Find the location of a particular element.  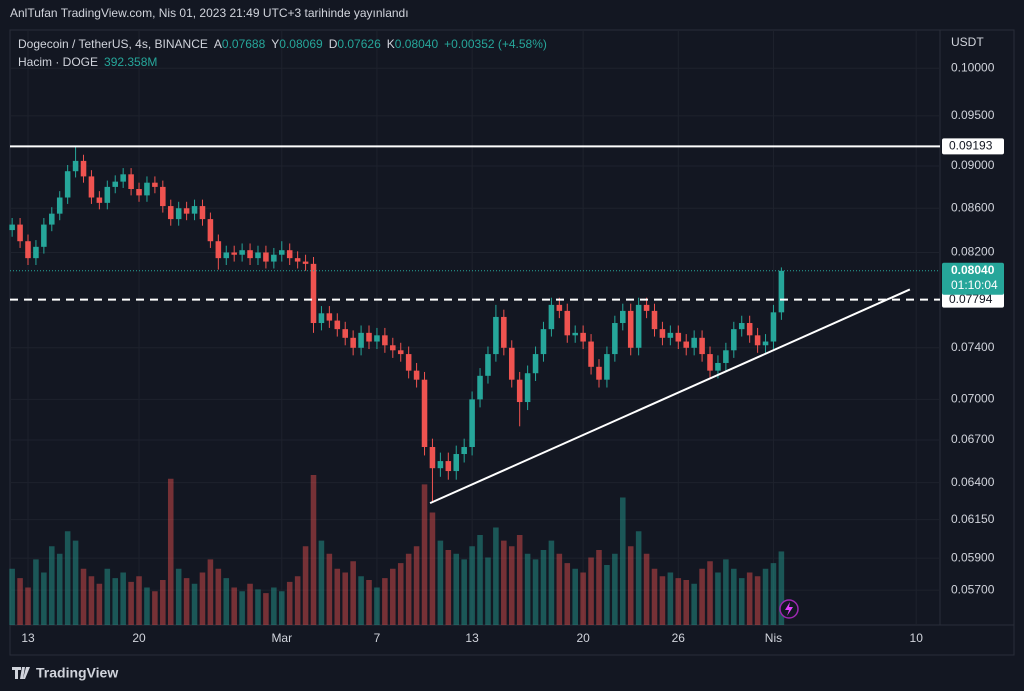

brand-logo is located at coordinates (21, 673).